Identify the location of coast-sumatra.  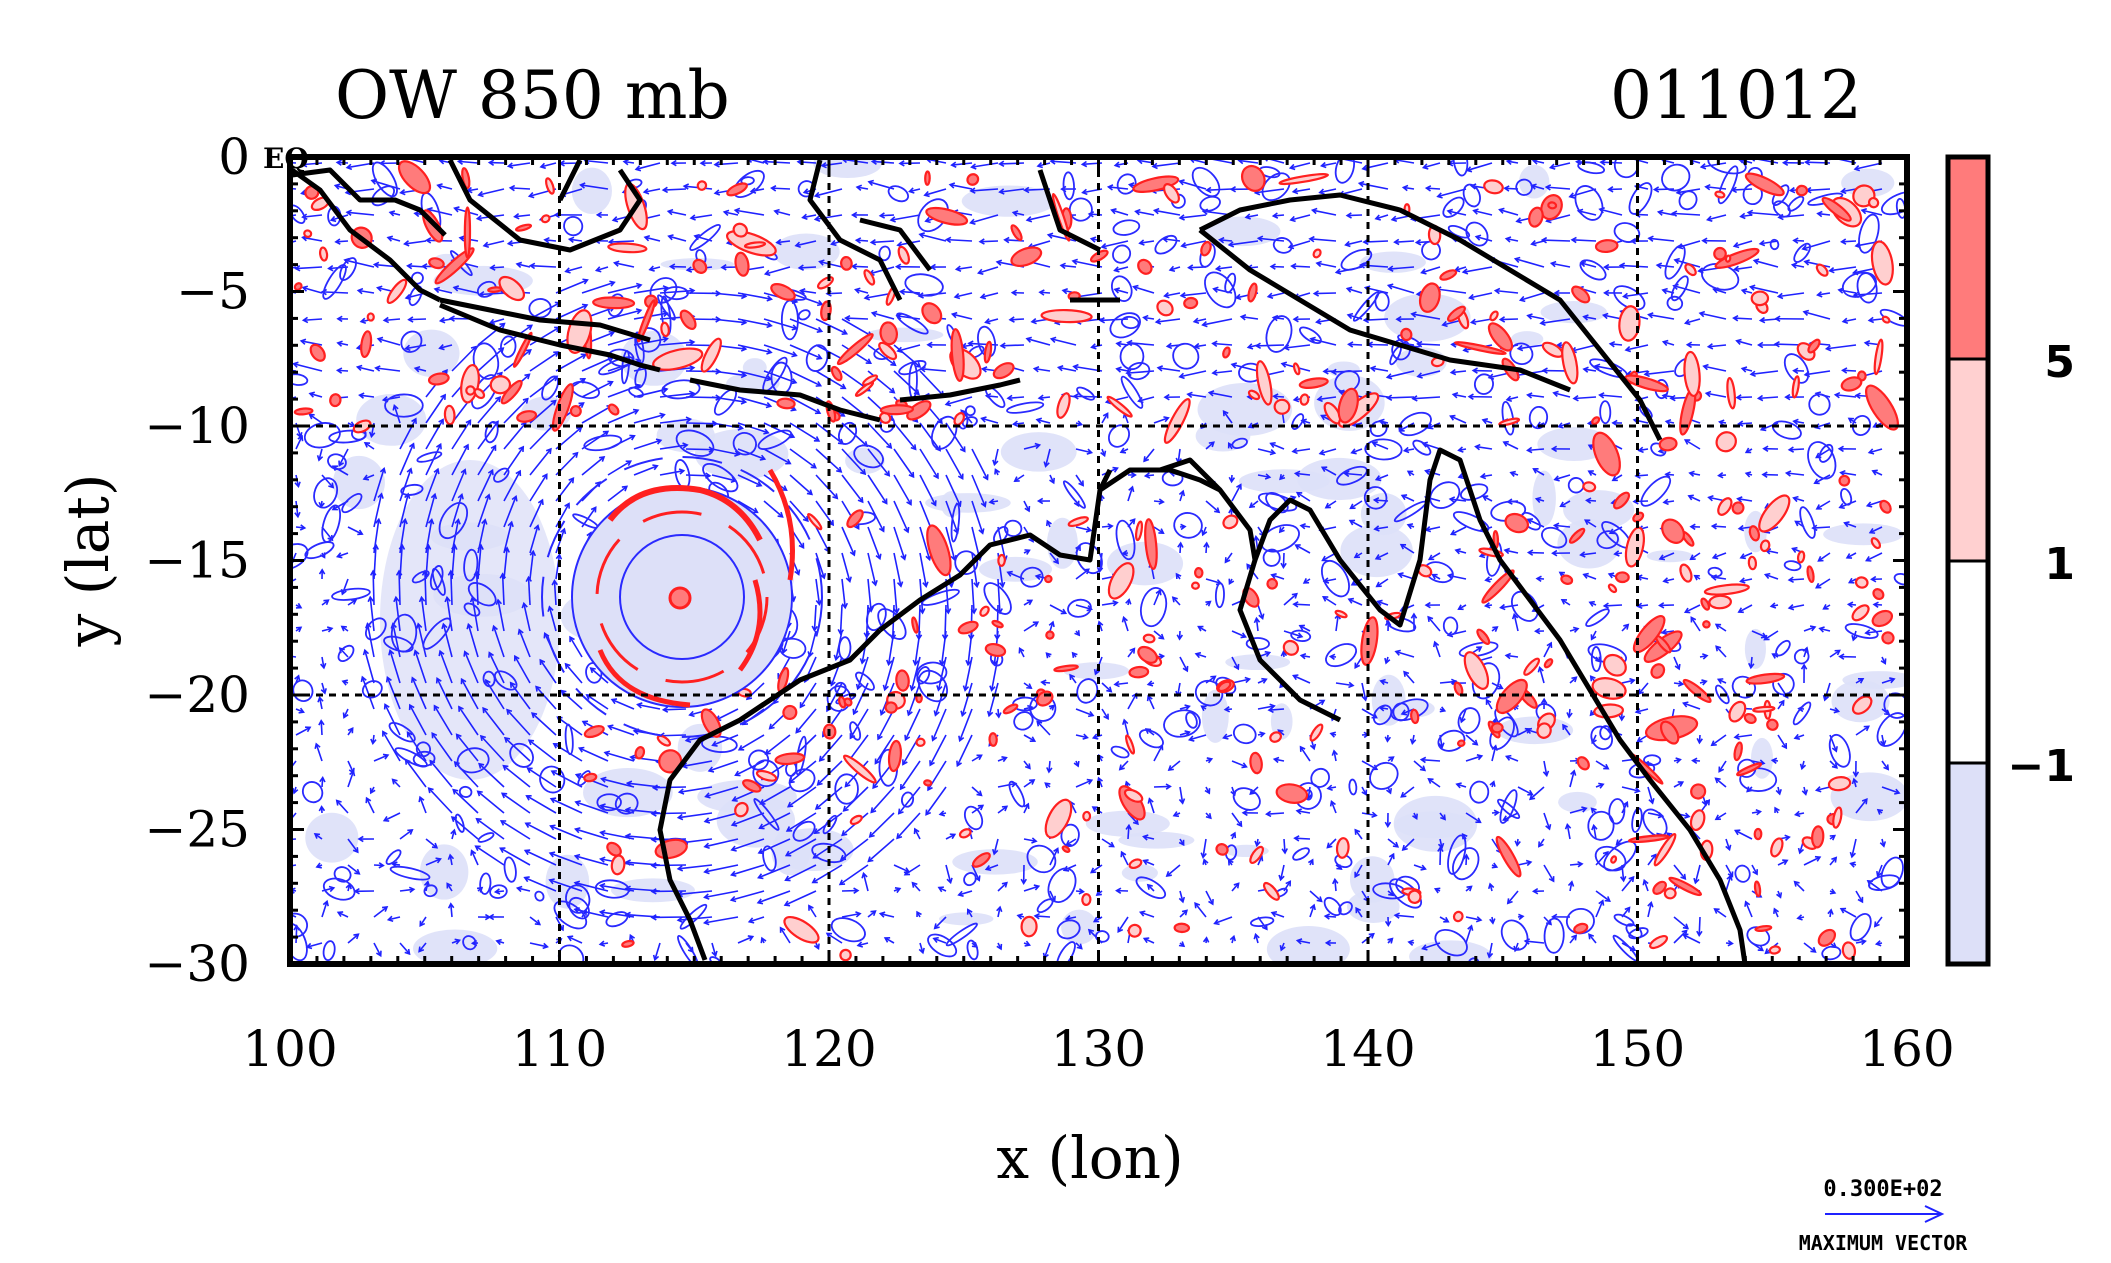
(368, 235).